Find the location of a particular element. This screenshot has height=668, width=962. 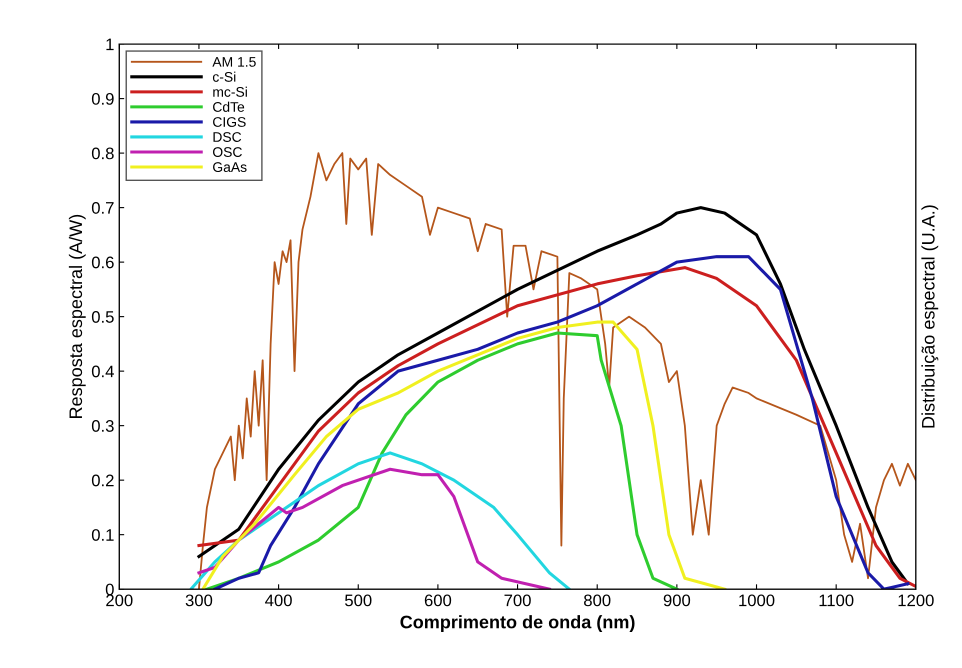

x-tick-label: 500 is located at coordinates (358, 600).